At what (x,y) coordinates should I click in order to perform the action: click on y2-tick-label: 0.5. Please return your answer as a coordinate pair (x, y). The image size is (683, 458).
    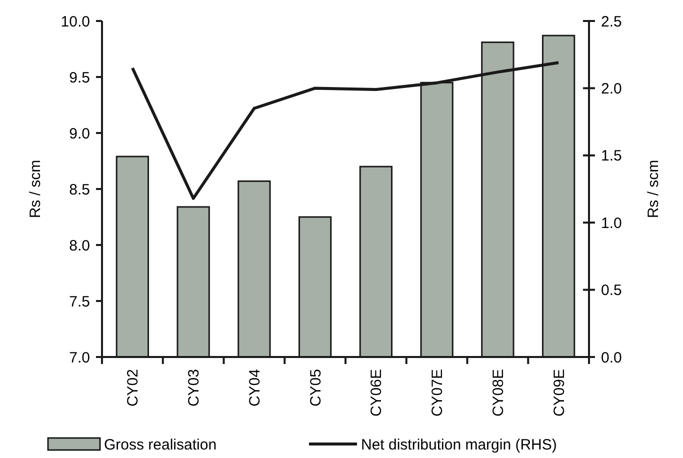
    Looking at the image, I should click on (611, 291).